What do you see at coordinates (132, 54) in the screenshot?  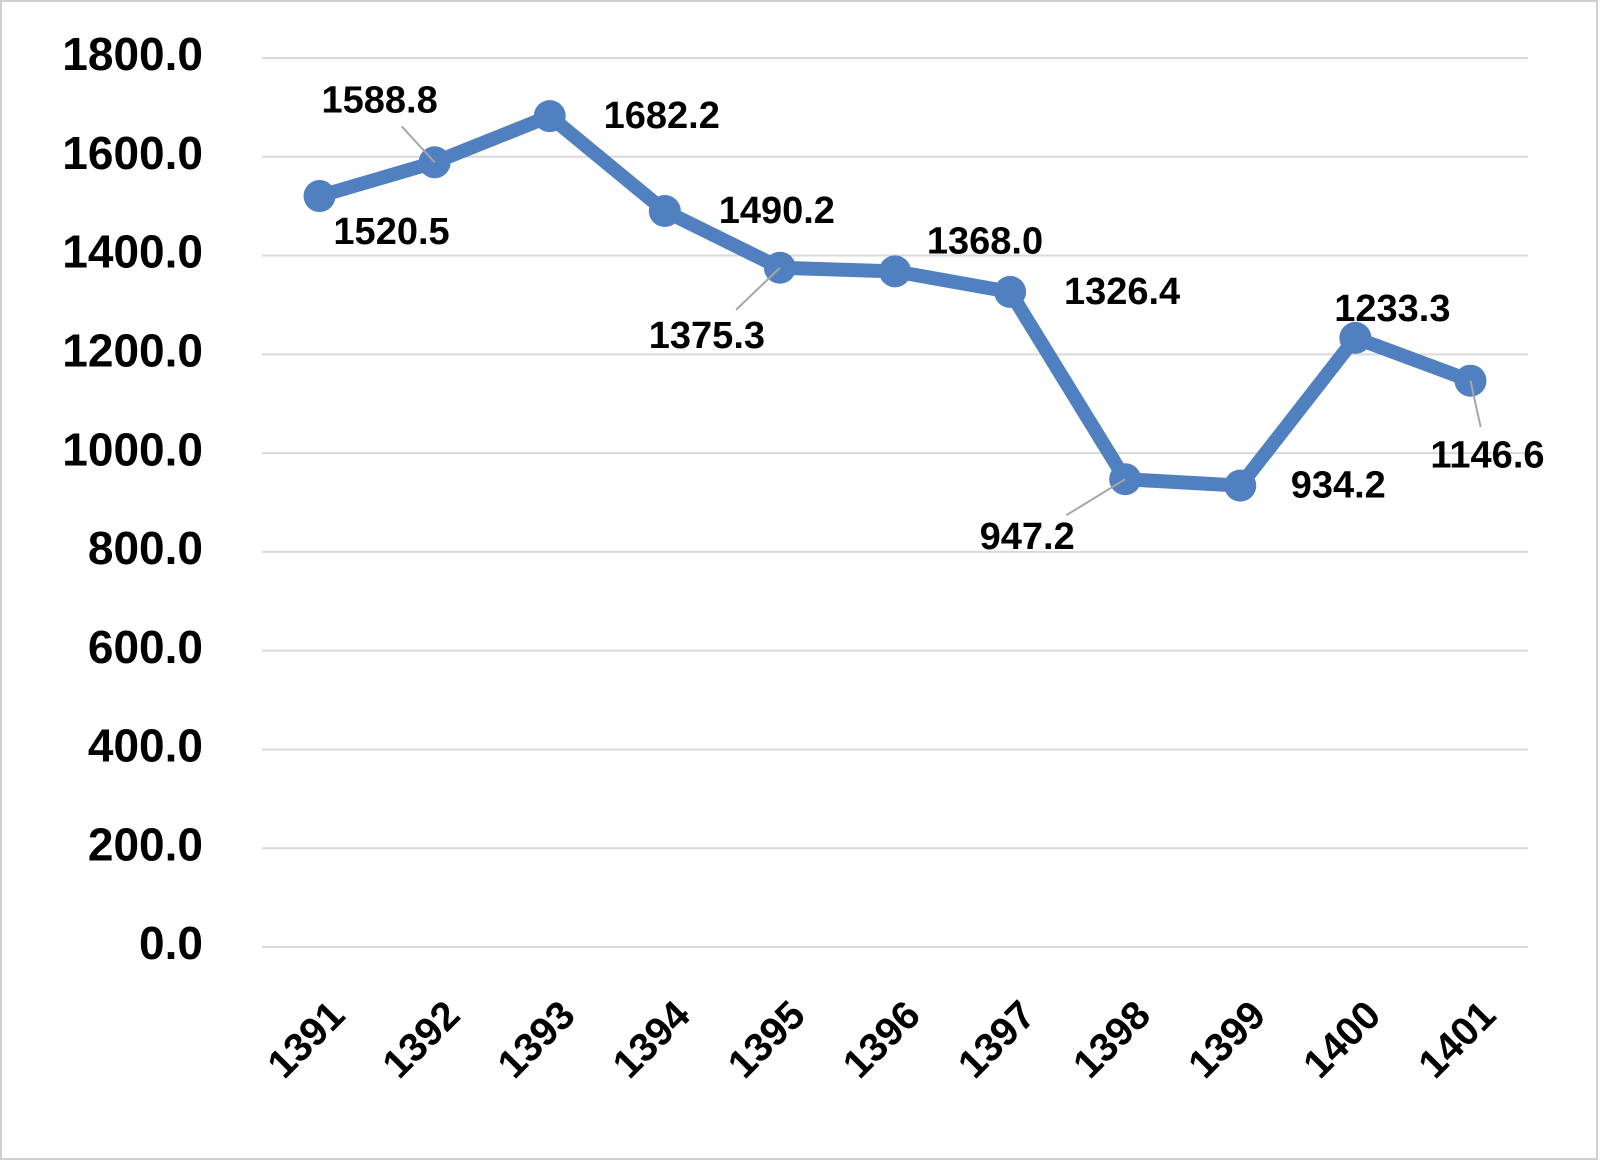 I see `y-tick-label: 1800.0` at bounding box center [132, 54].